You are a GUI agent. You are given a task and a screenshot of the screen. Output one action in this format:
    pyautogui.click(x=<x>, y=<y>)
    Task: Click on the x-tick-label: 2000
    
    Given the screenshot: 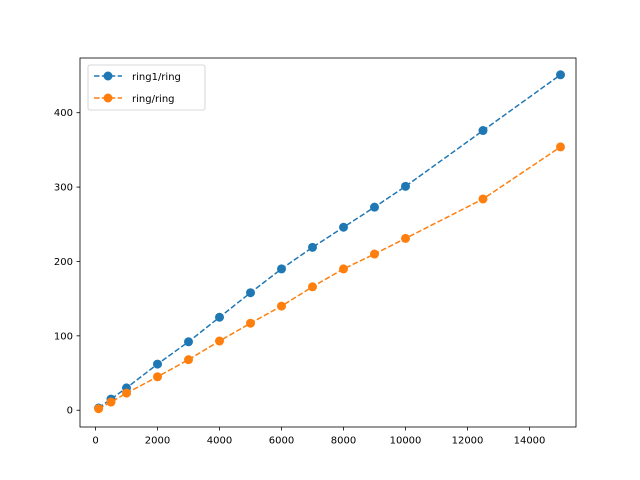 What is the action you would take?
    pyautogui.click(x=157, y=441)
    